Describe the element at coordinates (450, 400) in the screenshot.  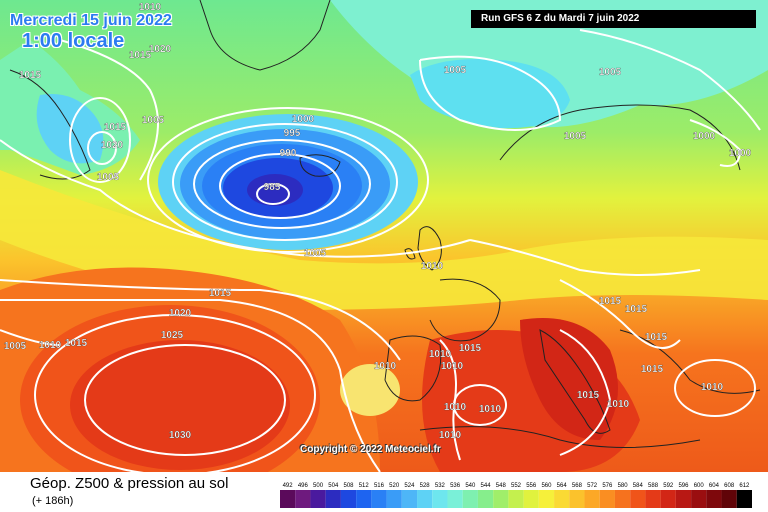
I see `isobar-1010-spain` at that location.